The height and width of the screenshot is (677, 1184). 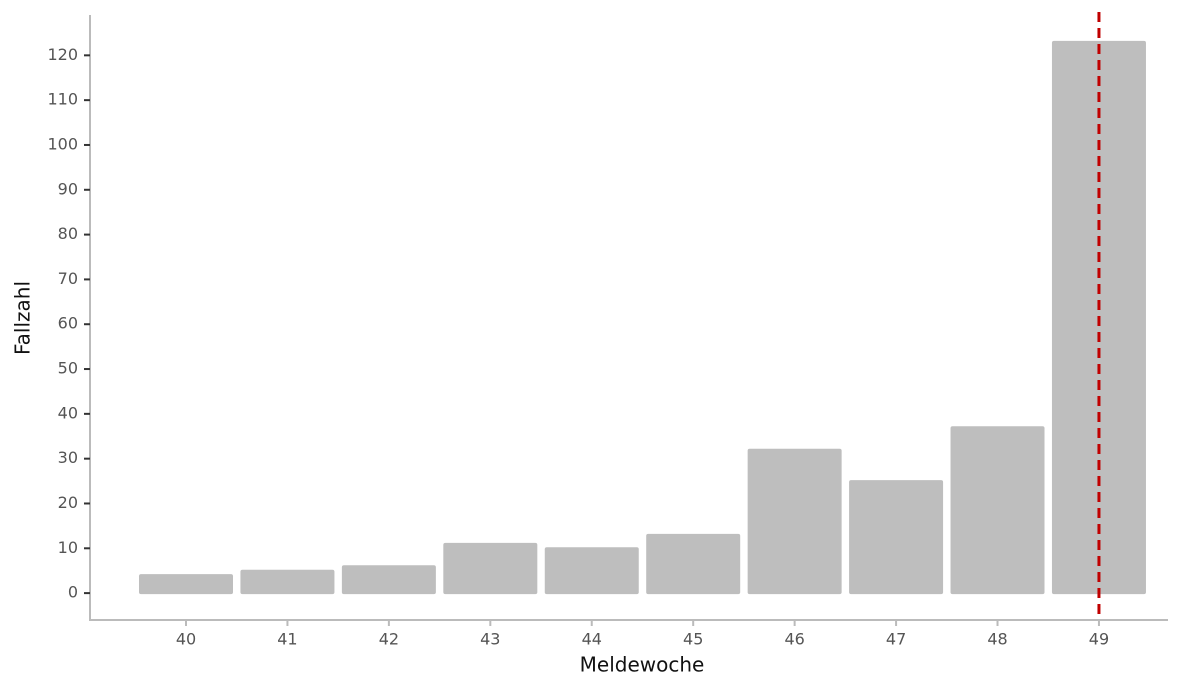 I want to click on y-tick-label: 110, so click(x=62, y=99).